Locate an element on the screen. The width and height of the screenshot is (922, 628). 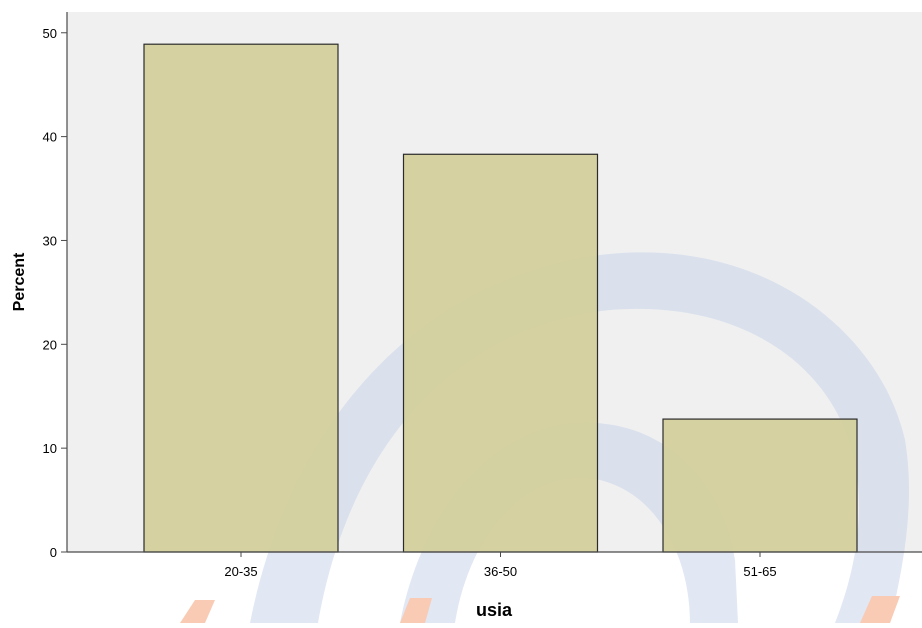
x-tick-label: 20-35 is located at coordinates (240, 571).